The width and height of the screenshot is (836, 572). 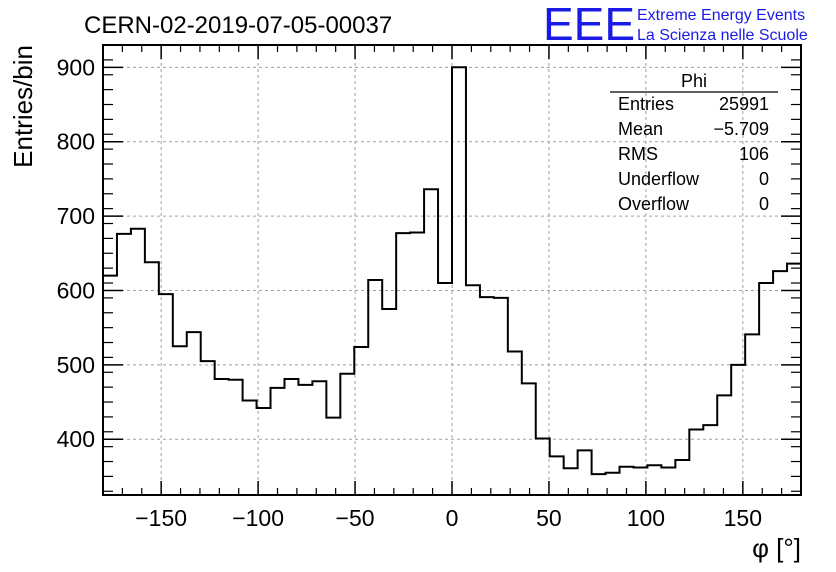 What do you see at coordinates (741, 129) in the screenshot?
I see `stats-row-value: −5.709` at bounding box center [741, 129].